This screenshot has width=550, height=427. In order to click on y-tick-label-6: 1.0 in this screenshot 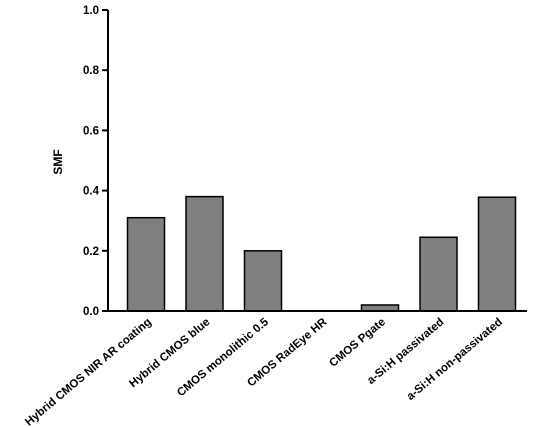, I will do `click(91, 11)`.